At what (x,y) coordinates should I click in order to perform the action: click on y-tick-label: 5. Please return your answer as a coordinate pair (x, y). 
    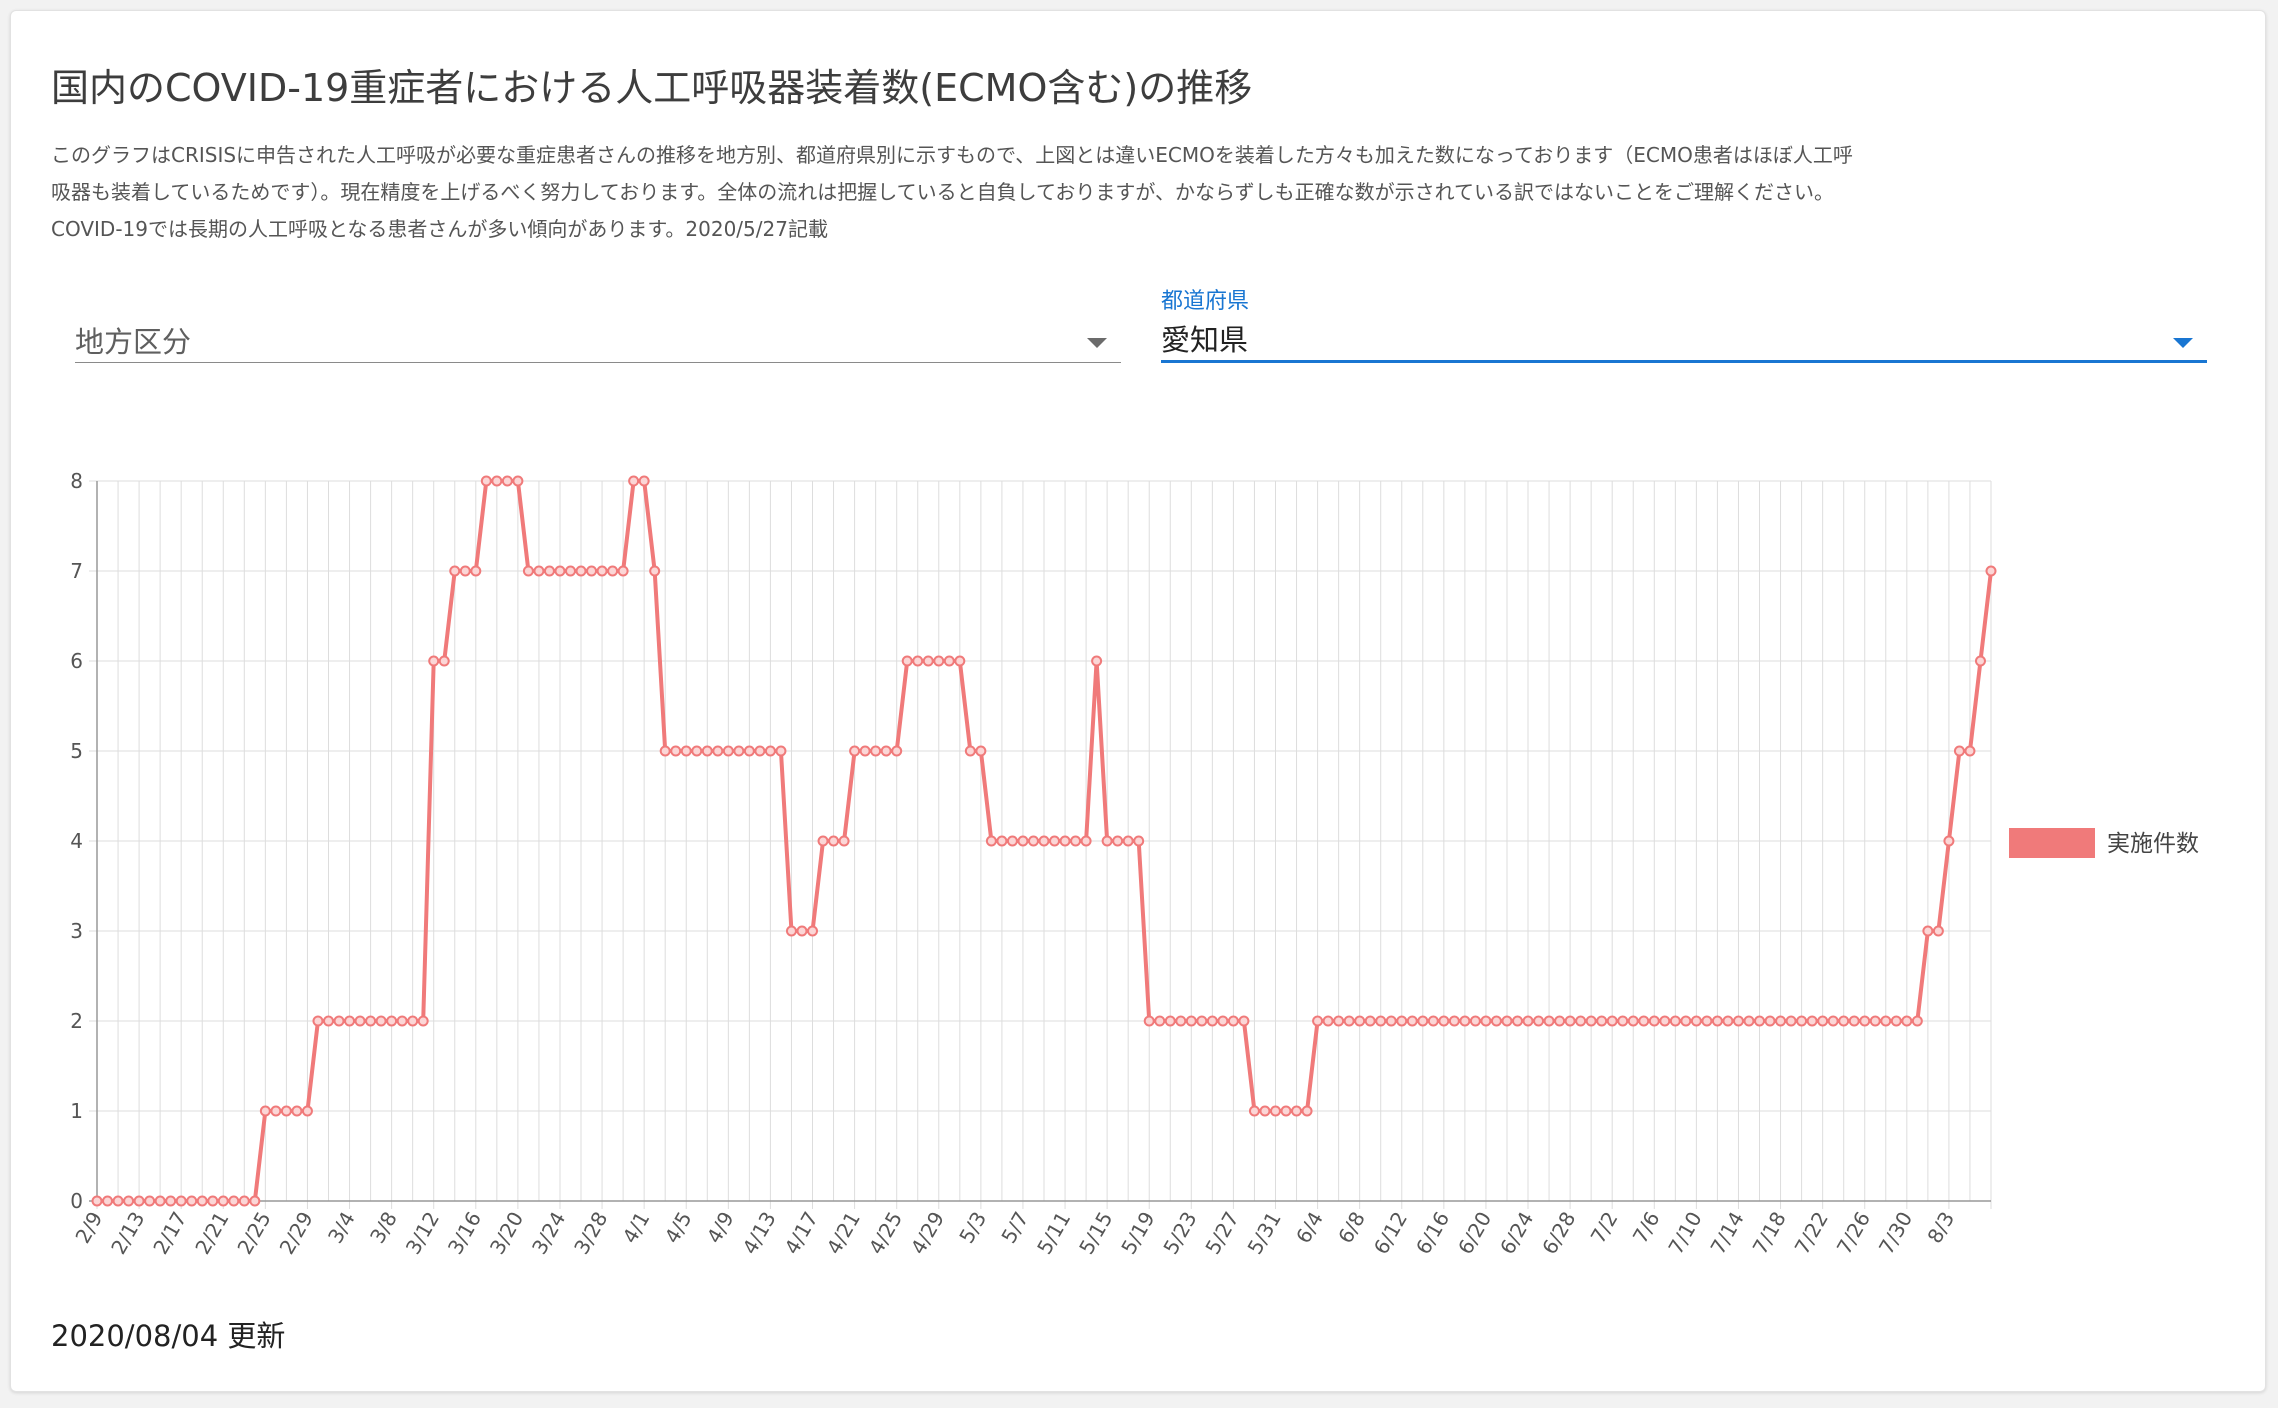
    Looking at the image, I should click on (76, 751).